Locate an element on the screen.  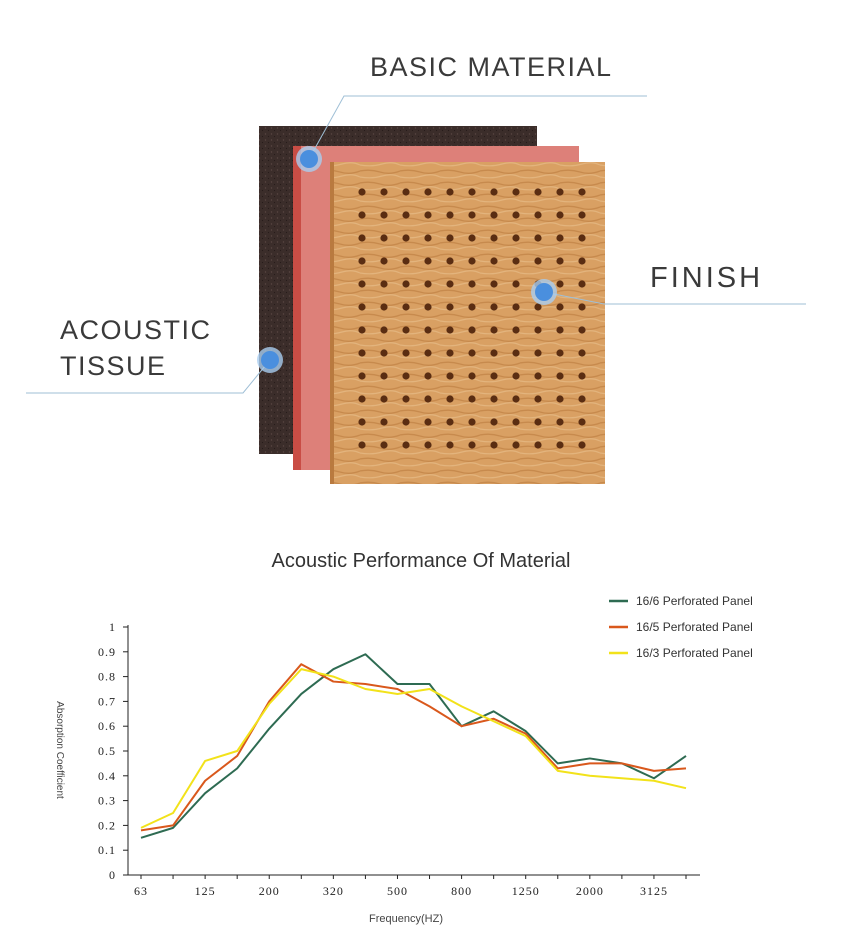
x-tick-label: 125 is located at coordinates (205, 891).